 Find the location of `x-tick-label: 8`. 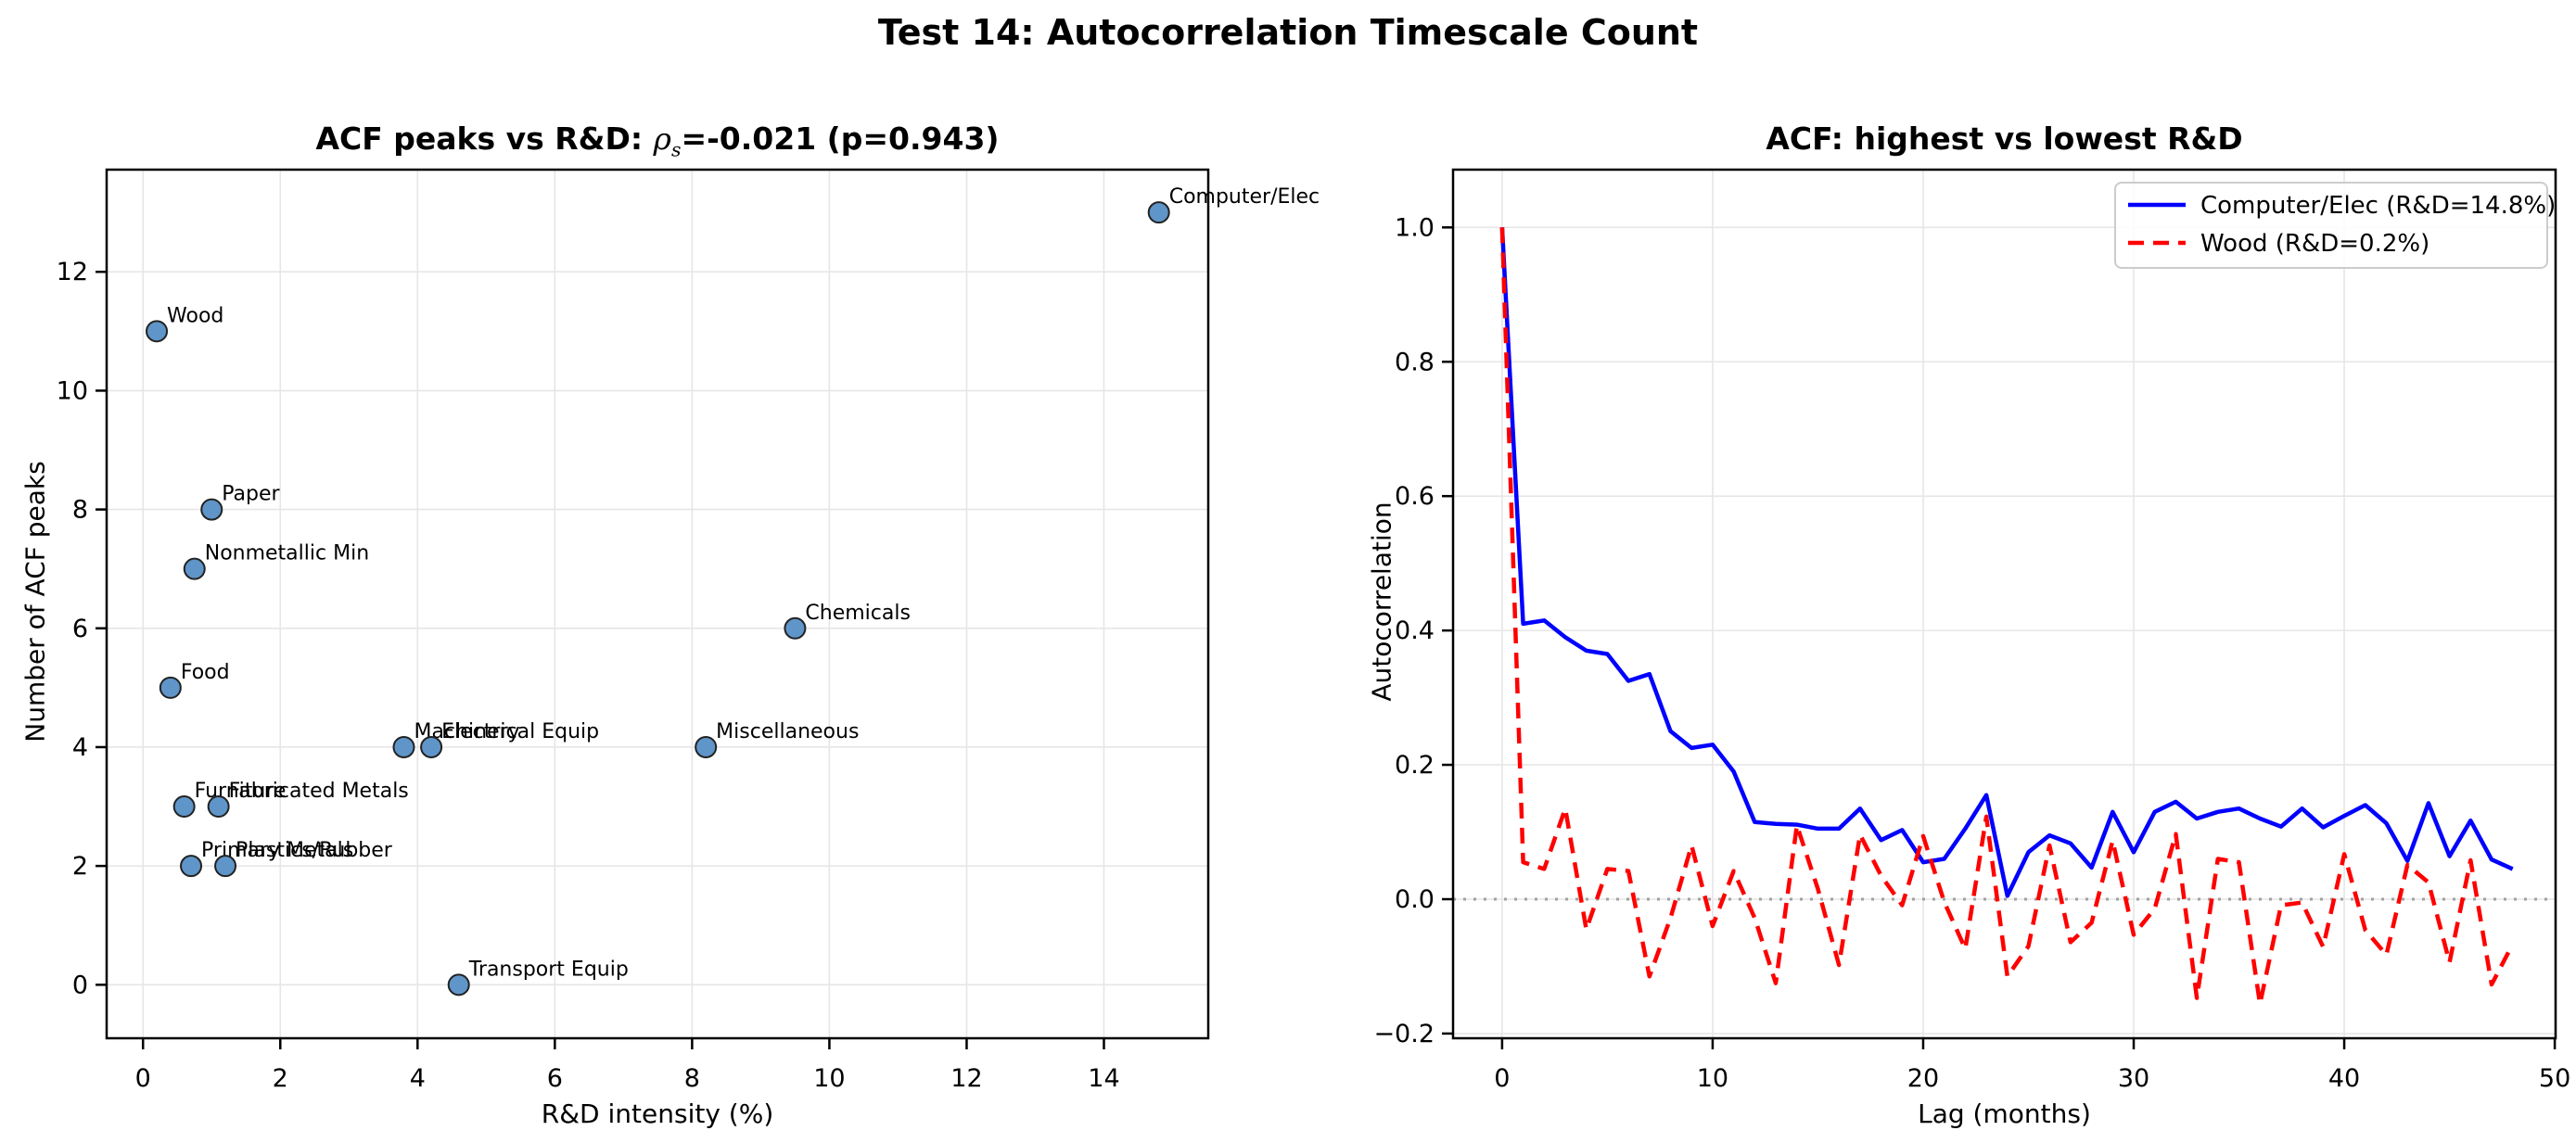

x-tick-label: 8 is located at coordinates (692, 1078).